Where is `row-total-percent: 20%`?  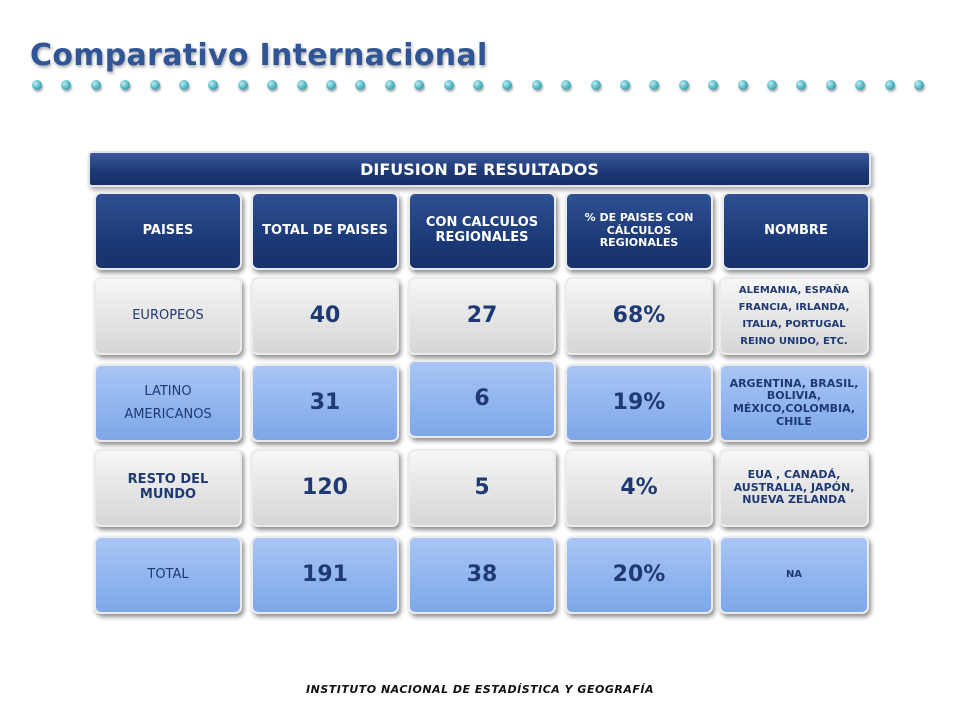
row-total-percent: 20% is located at coordinates (639, 575).